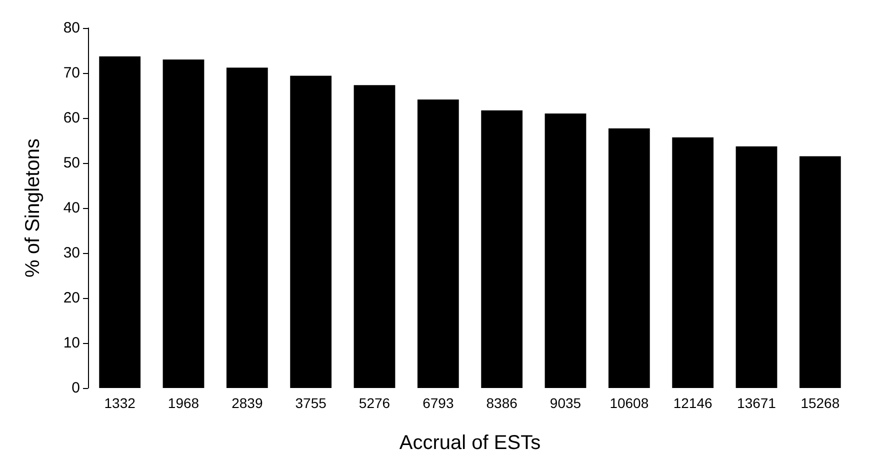 This screenshot has height=466, width=880. What do you see at coordinates (438, 403) in the screenshot?
I see `x-tick-label: 6793` at bounding box center [438, 403].